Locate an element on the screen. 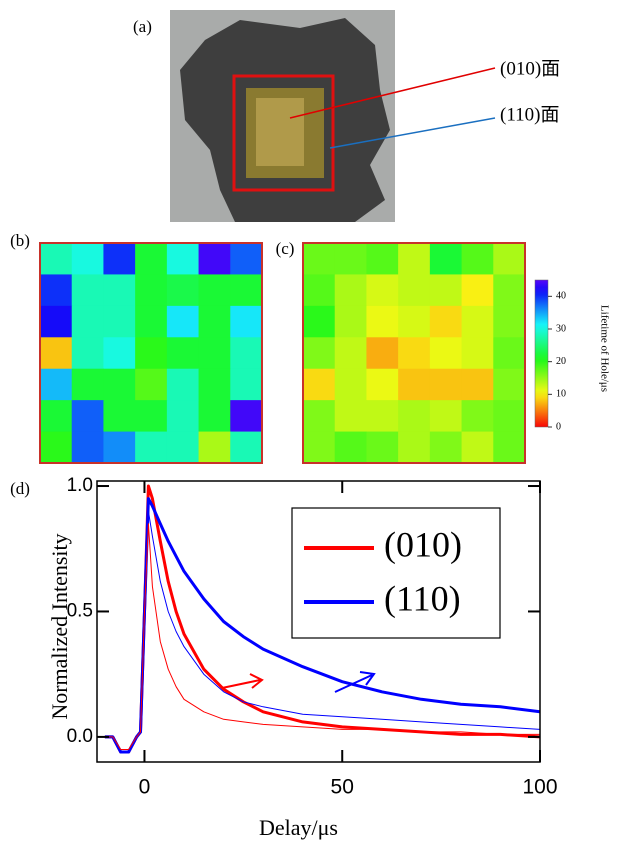 The width and height of the screenshot is (617, 854). annotation-line is located at coordinates (412, 133).